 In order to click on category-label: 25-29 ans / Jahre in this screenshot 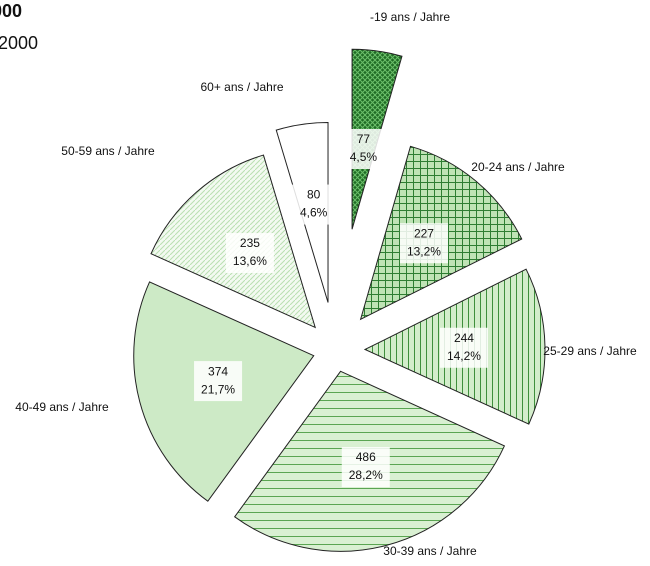, I will do `click(590, 351)`.